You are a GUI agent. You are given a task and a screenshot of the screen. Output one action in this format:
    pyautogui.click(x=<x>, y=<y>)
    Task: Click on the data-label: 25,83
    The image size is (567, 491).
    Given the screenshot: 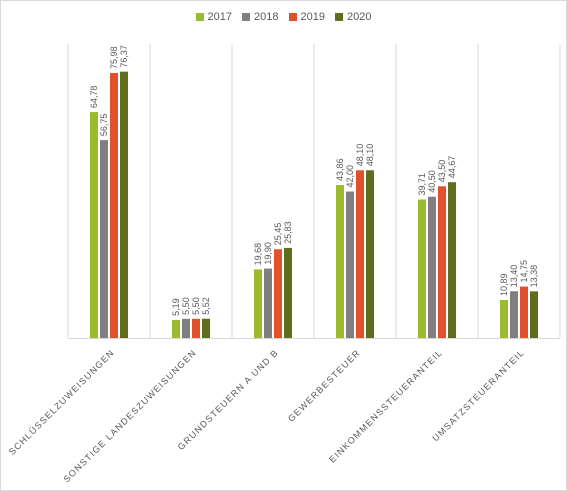 What is the action you would take?
    pyautogui.click(x=288, y=232)
    